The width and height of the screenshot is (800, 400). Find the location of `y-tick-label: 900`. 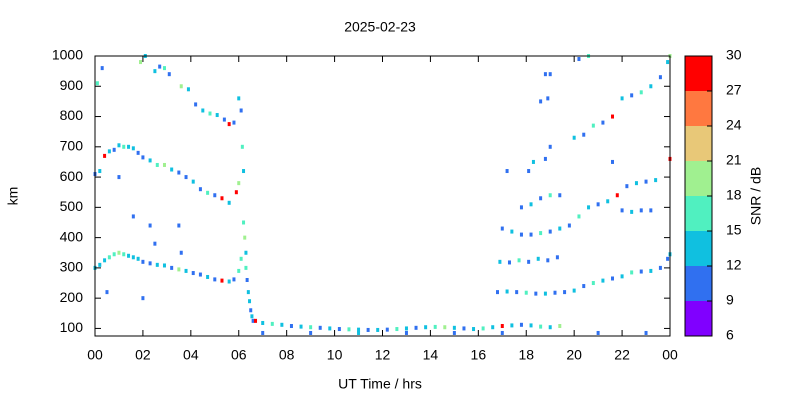

y-tick-label: 900 is located at coordinates (72, 85).